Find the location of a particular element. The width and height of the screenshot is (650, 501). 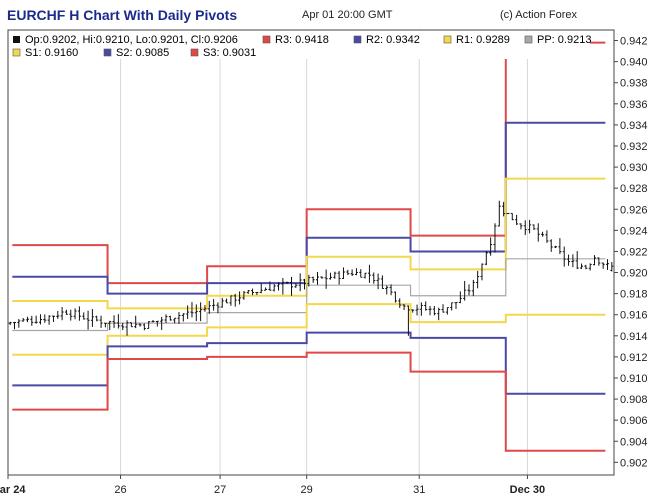

y-tick-label: 0.930 is located at coordinates (634, 168).